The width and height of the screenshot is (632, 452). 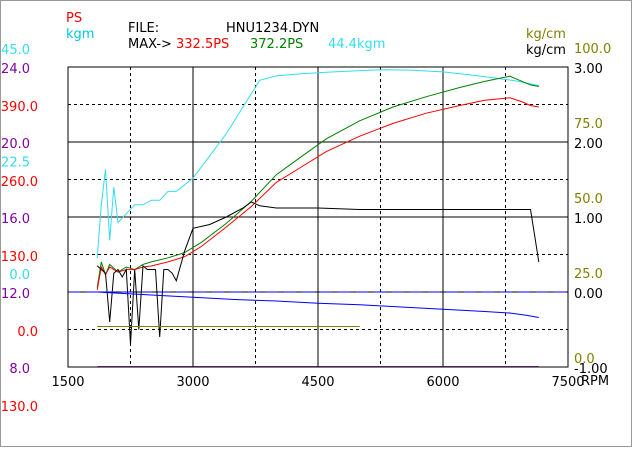 What do you see at coordinates (588, 219) in the screenshot?
I see `right-tick-label-black: 1.00` at bounding box center [588, 219].